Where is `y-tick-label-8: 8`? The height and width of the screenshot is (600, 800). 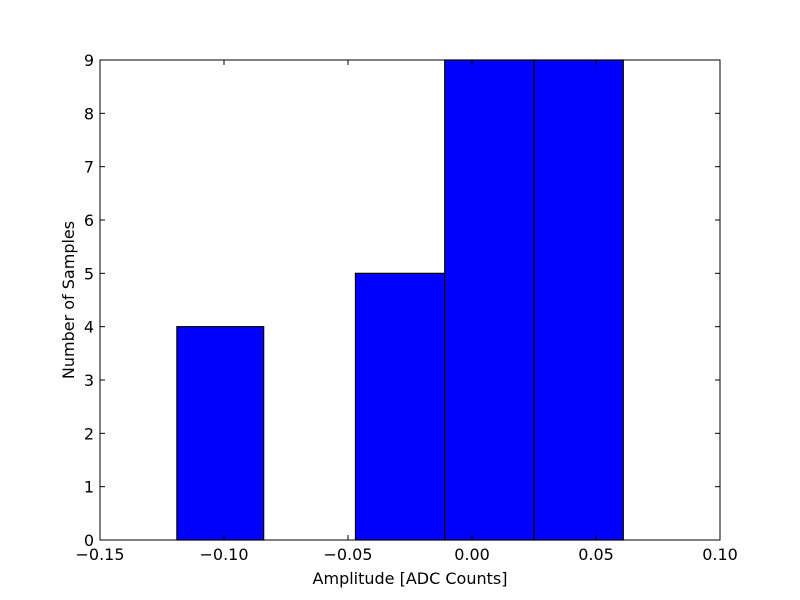
y-tick-label-8: 8 is located at coordinates (89, 113).